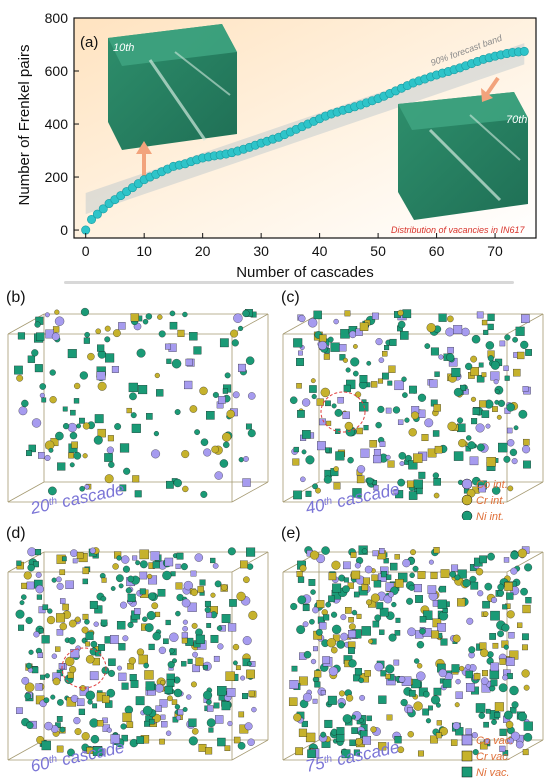 This screenshot has height=778, width=550. Describe the element at coordinates (57, 18) in the screenshot. I see `y-tick-label: 800` at that location.